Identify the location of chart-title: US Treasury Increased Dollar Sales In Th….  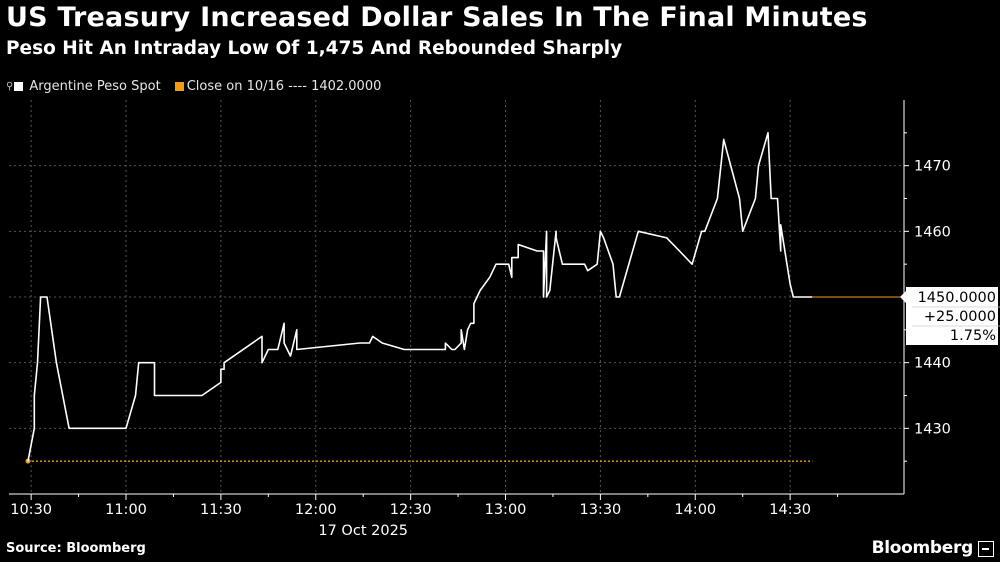
(437, 17).